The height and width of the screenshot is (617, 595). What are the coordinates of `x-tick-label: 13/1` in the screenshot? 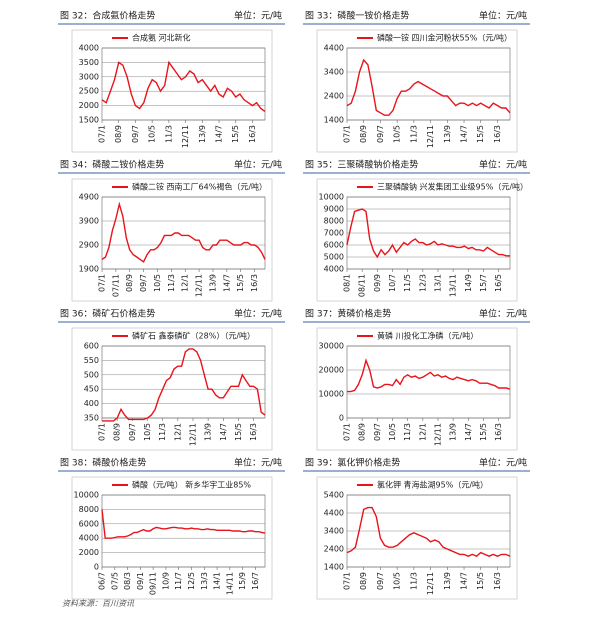 It's located at (437, 283).